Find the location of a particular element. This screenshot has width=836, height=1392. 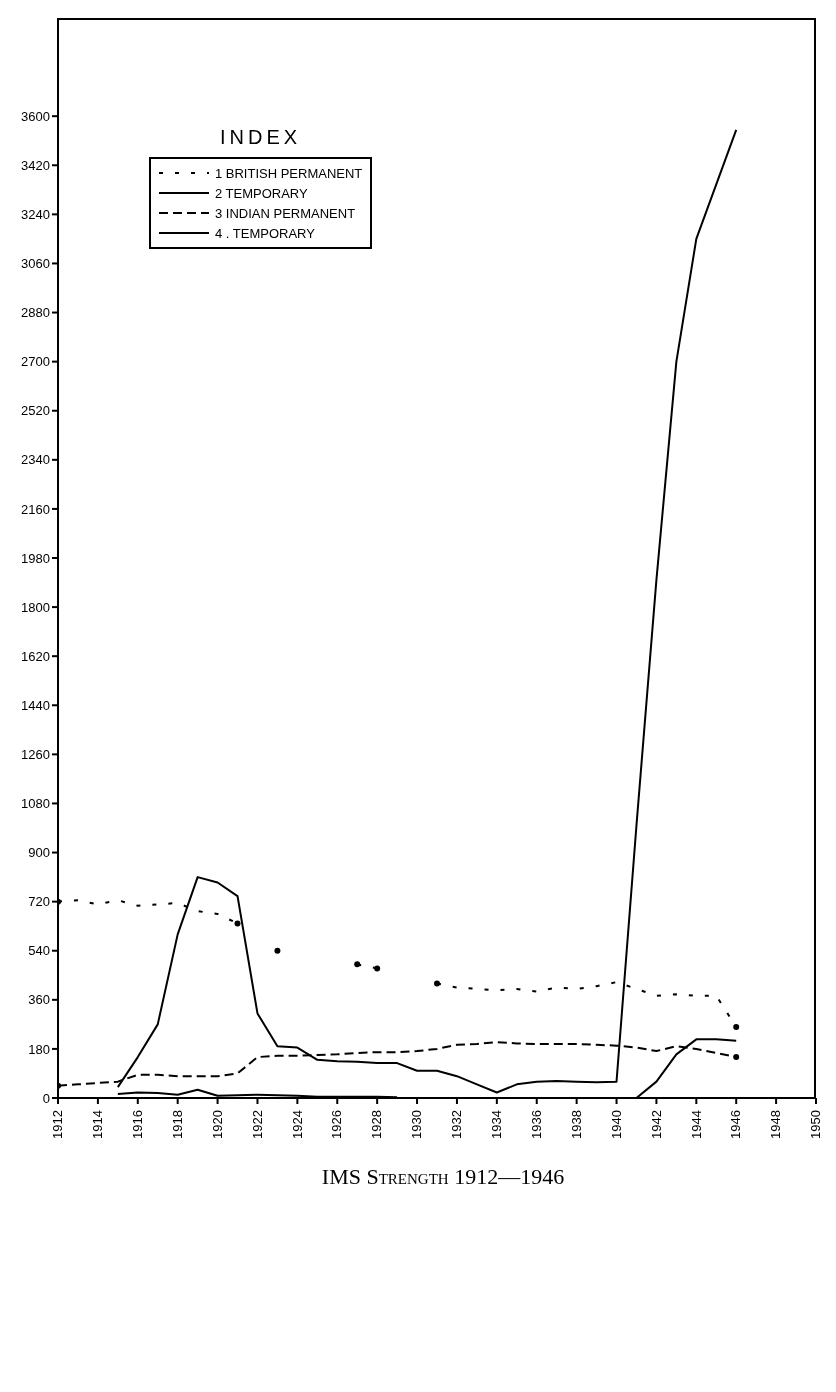

y-tick-label: 2700 is located at coordinates (35, 362).